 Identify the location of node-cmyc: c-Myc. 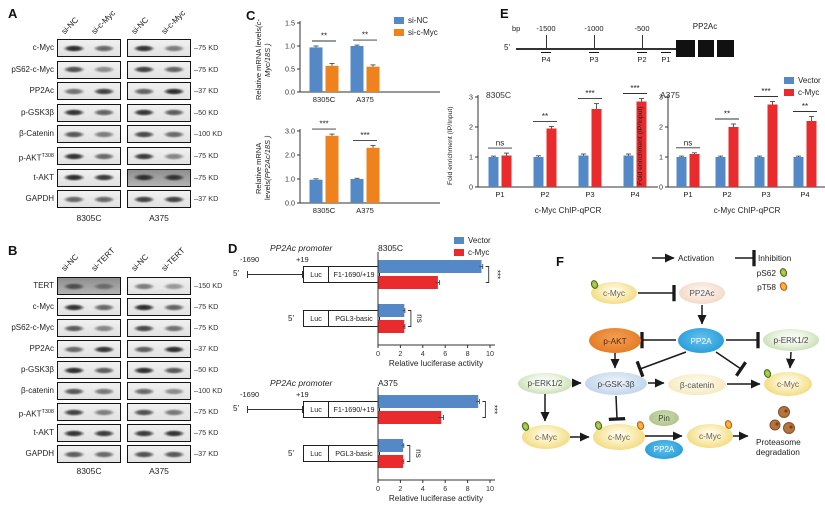
(788, 384).